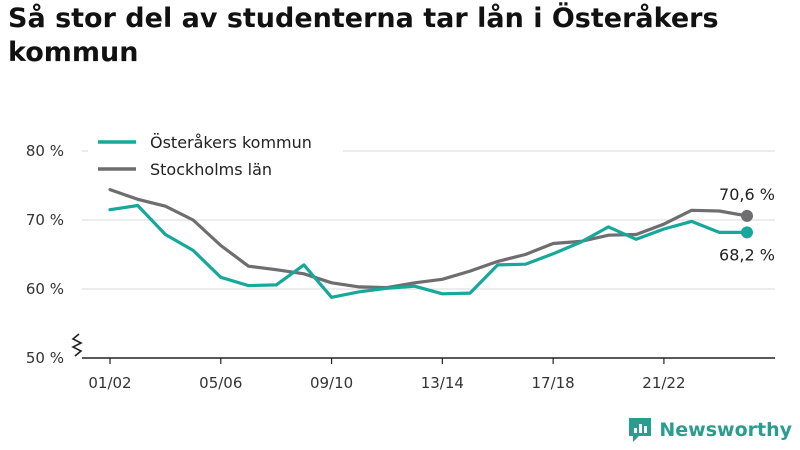  What do you see at coordinates (45, 254) in the screenshot?
I see `y-axis-labels: 50 % 60 % 70 % 80 %` at bounding box center [45, 254].